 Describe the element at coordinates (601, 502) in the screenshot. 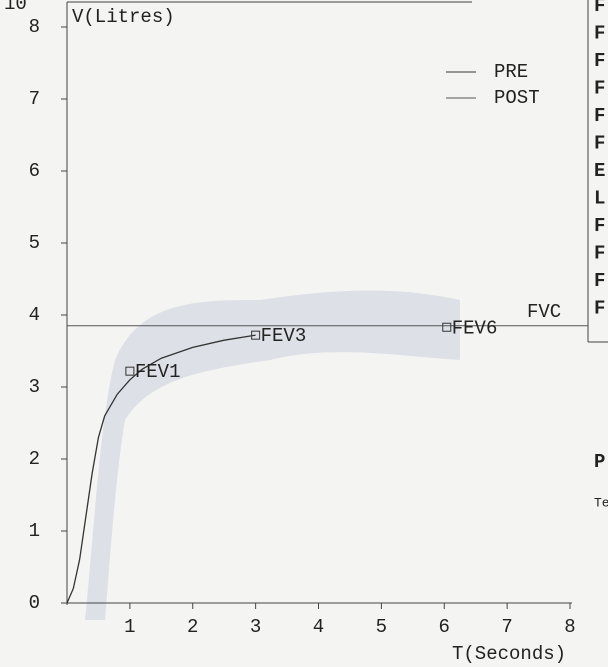

I see `panel-footer-text: Te` at that location.